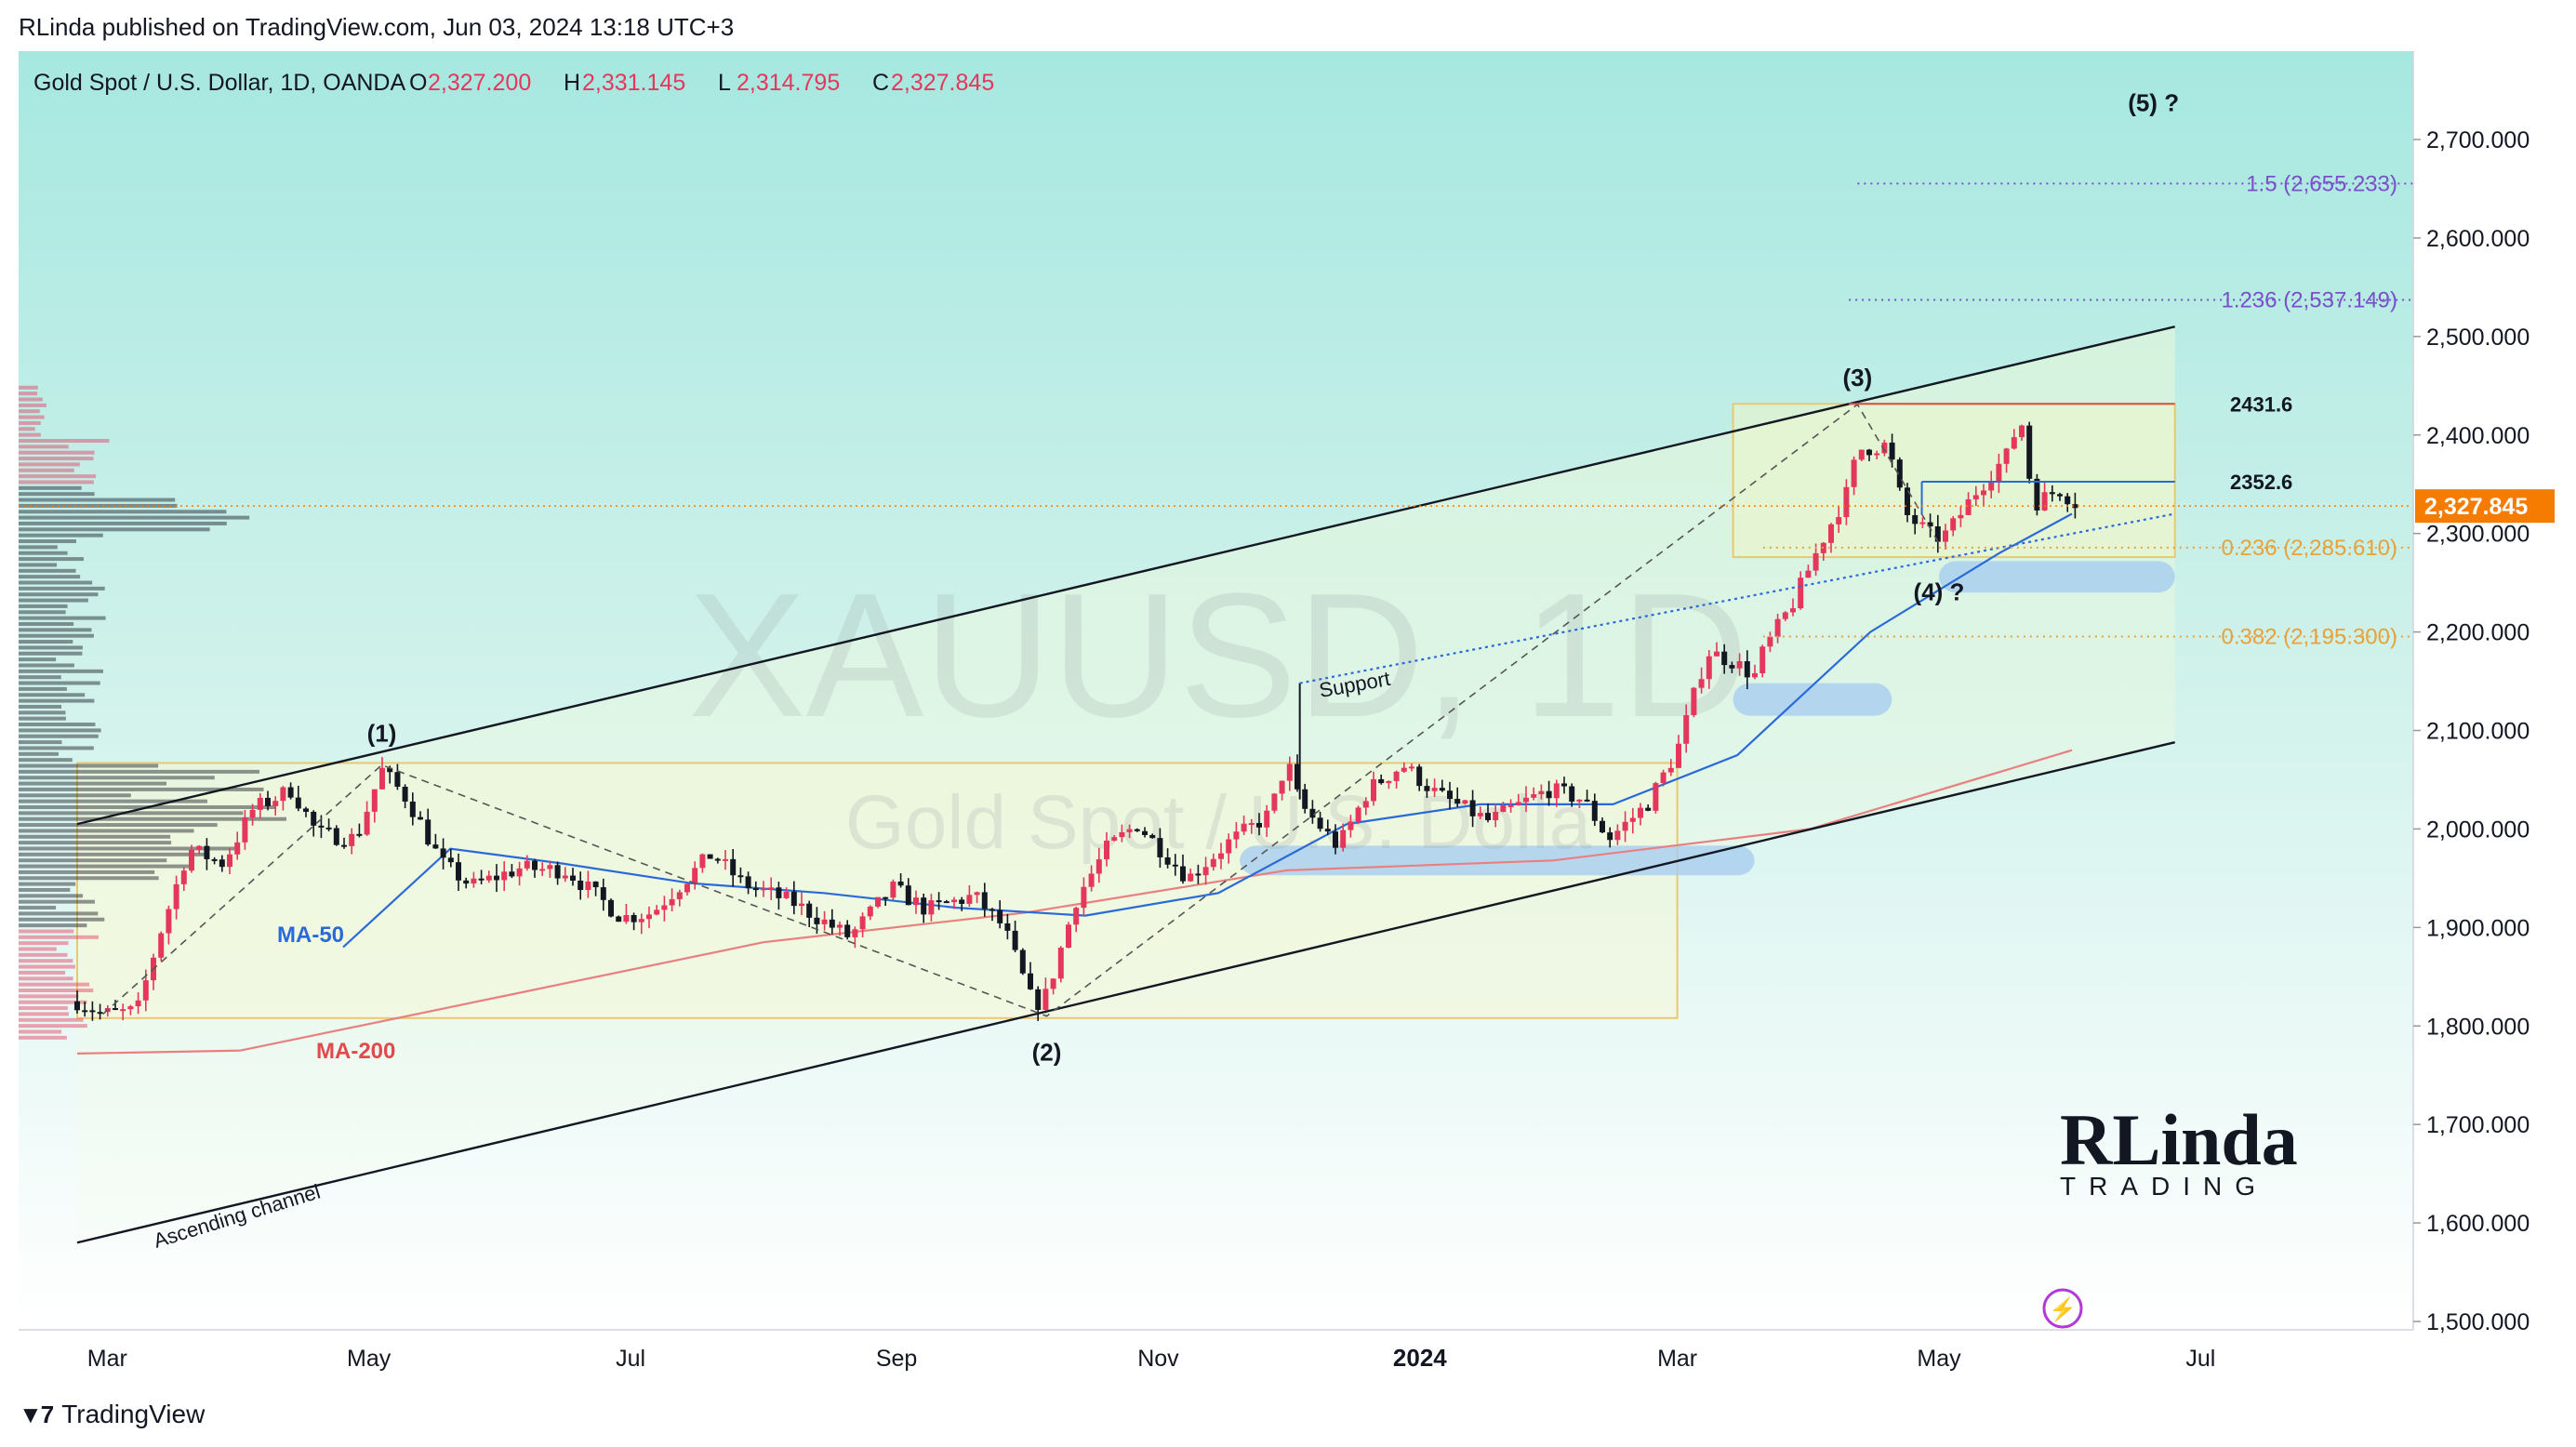  I want to click on ohlc-h: 2,331.145, so click(633, 83).